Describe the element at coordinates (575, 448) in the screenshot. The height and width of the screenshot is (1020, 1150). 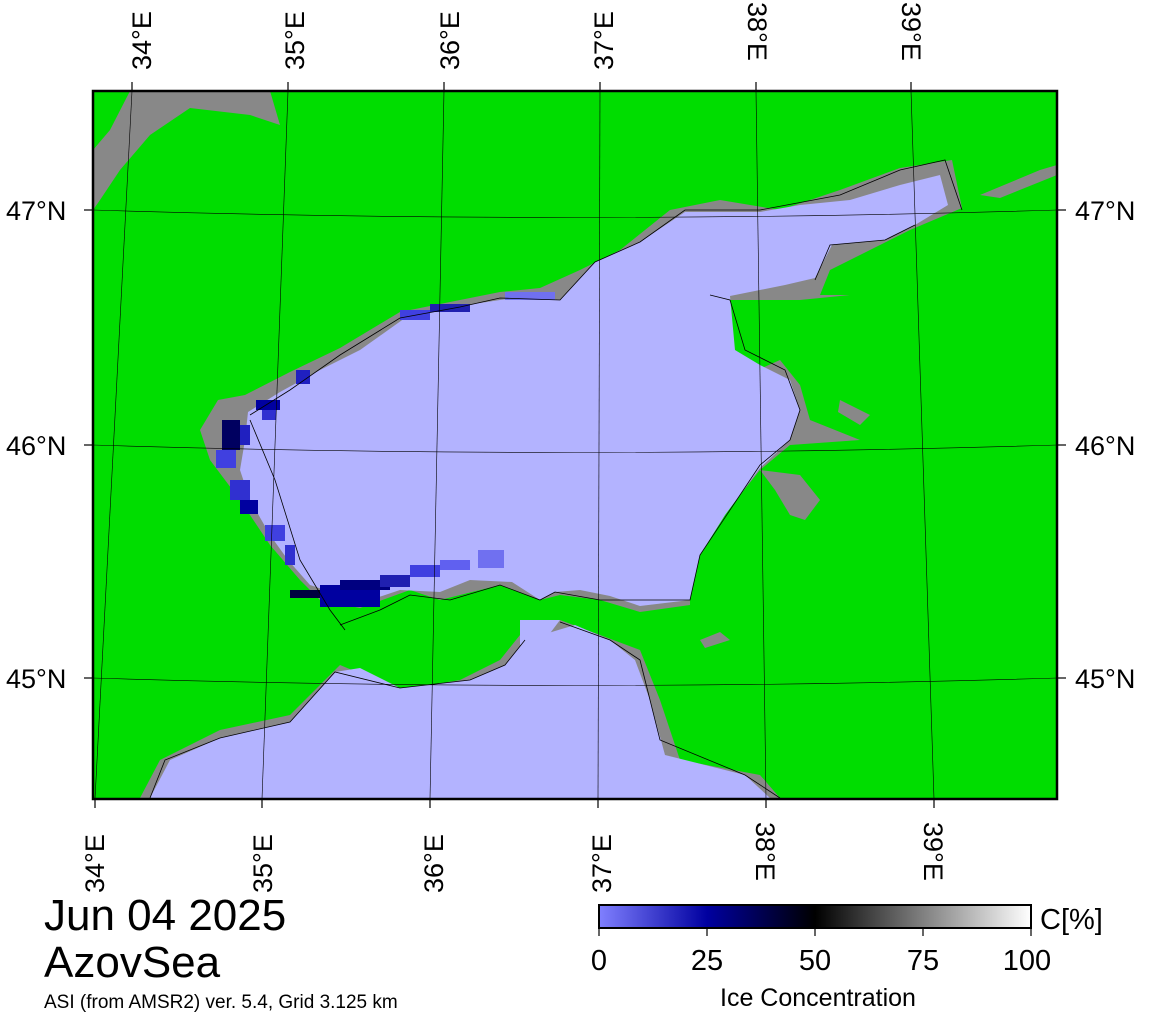
I see `parallel-46n` at that location.